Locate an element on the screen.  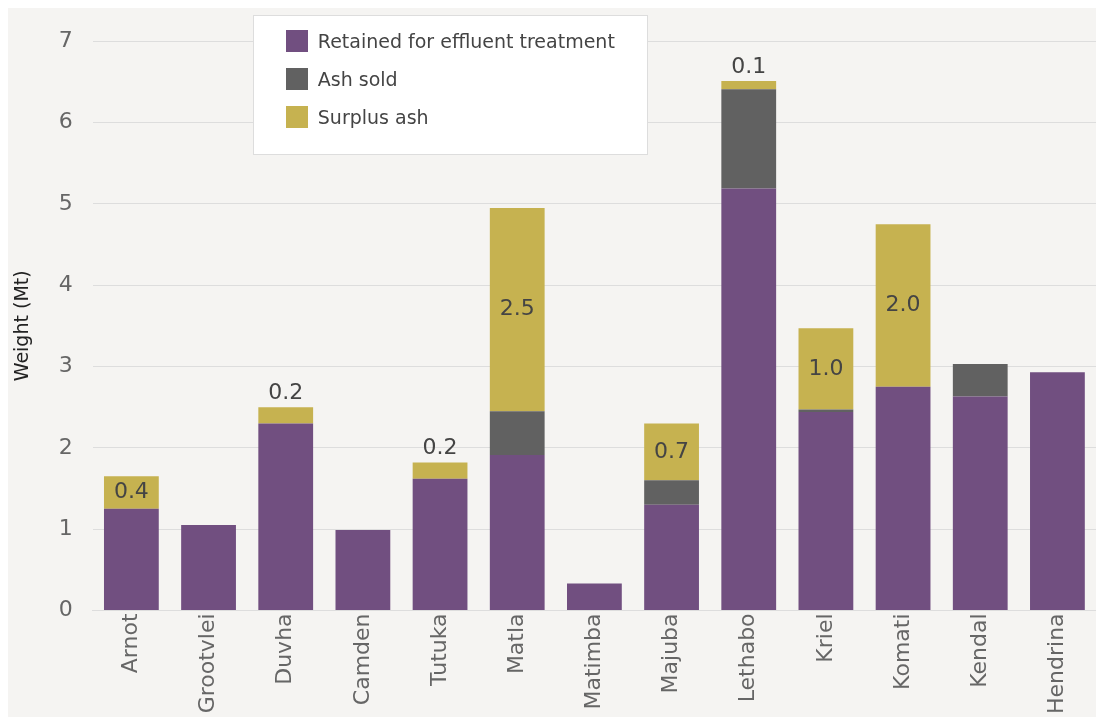
legend-label: Ash sold is located at coordinates (357, 79).